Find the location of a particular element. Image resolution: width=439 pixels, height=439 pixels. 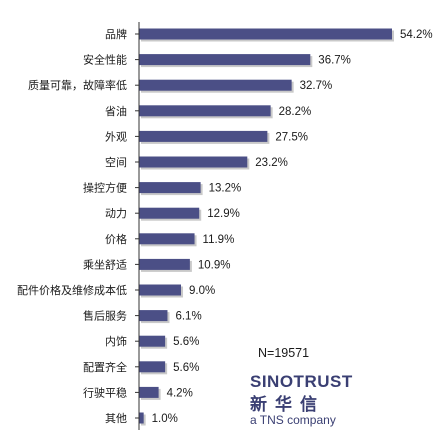

value-label: 32.7% is located at coordinates (316, 86).